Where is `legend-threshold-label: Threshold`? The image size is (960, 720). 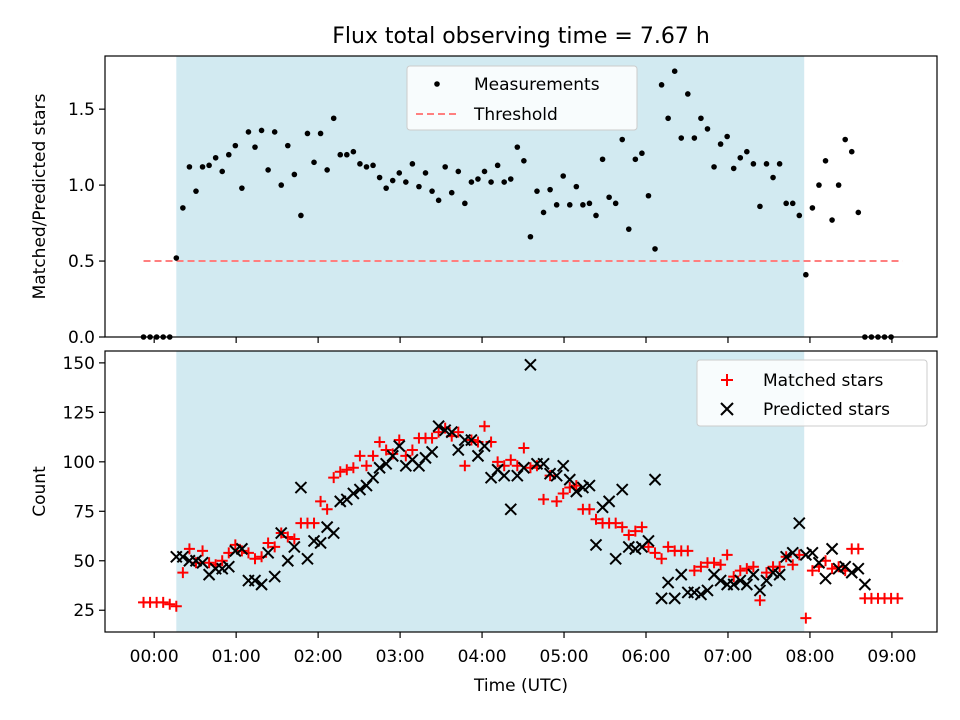 legend-threshold-label: Threshold is located at coordinates (515, 115).